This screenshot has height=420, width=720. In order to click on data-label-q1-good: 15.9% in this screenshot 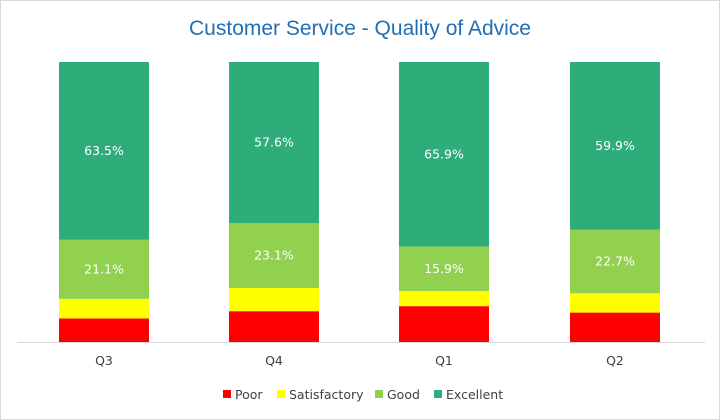, I will do `click(444, 268)`.